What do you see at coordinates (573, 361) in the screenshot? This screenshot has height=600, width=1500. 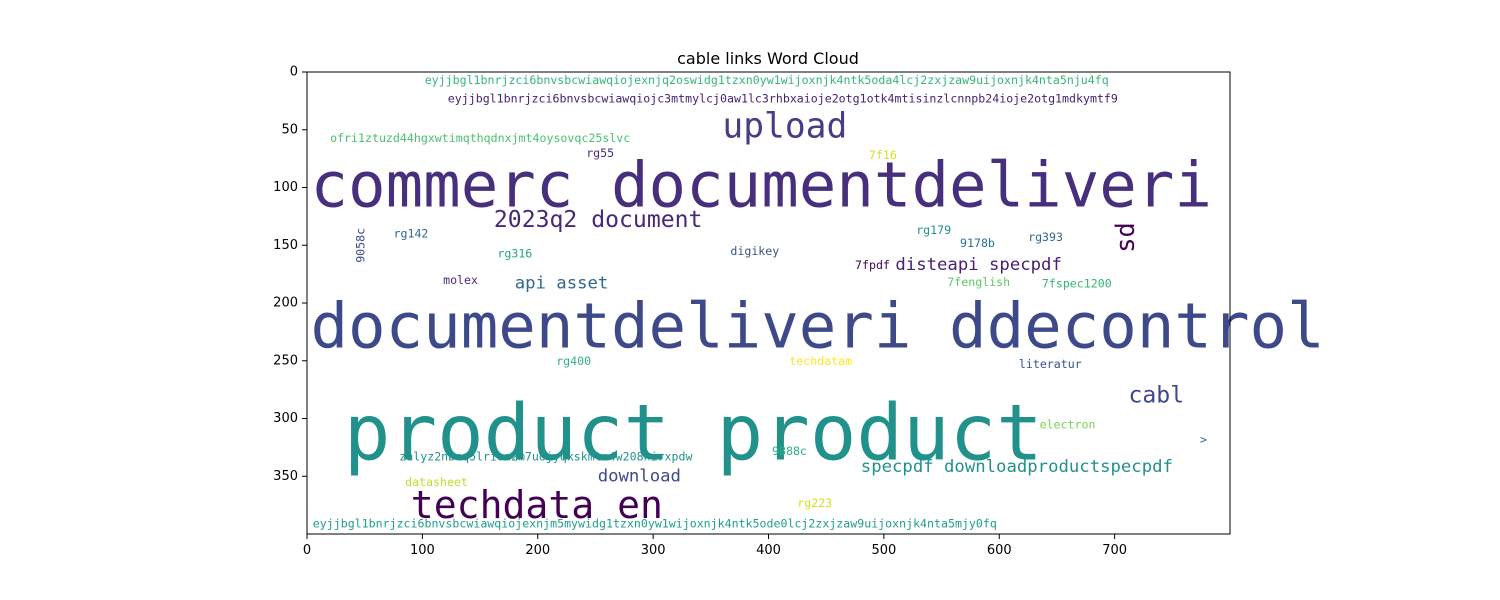 I see `word-23: rg400` at bounding box center [573, 361].